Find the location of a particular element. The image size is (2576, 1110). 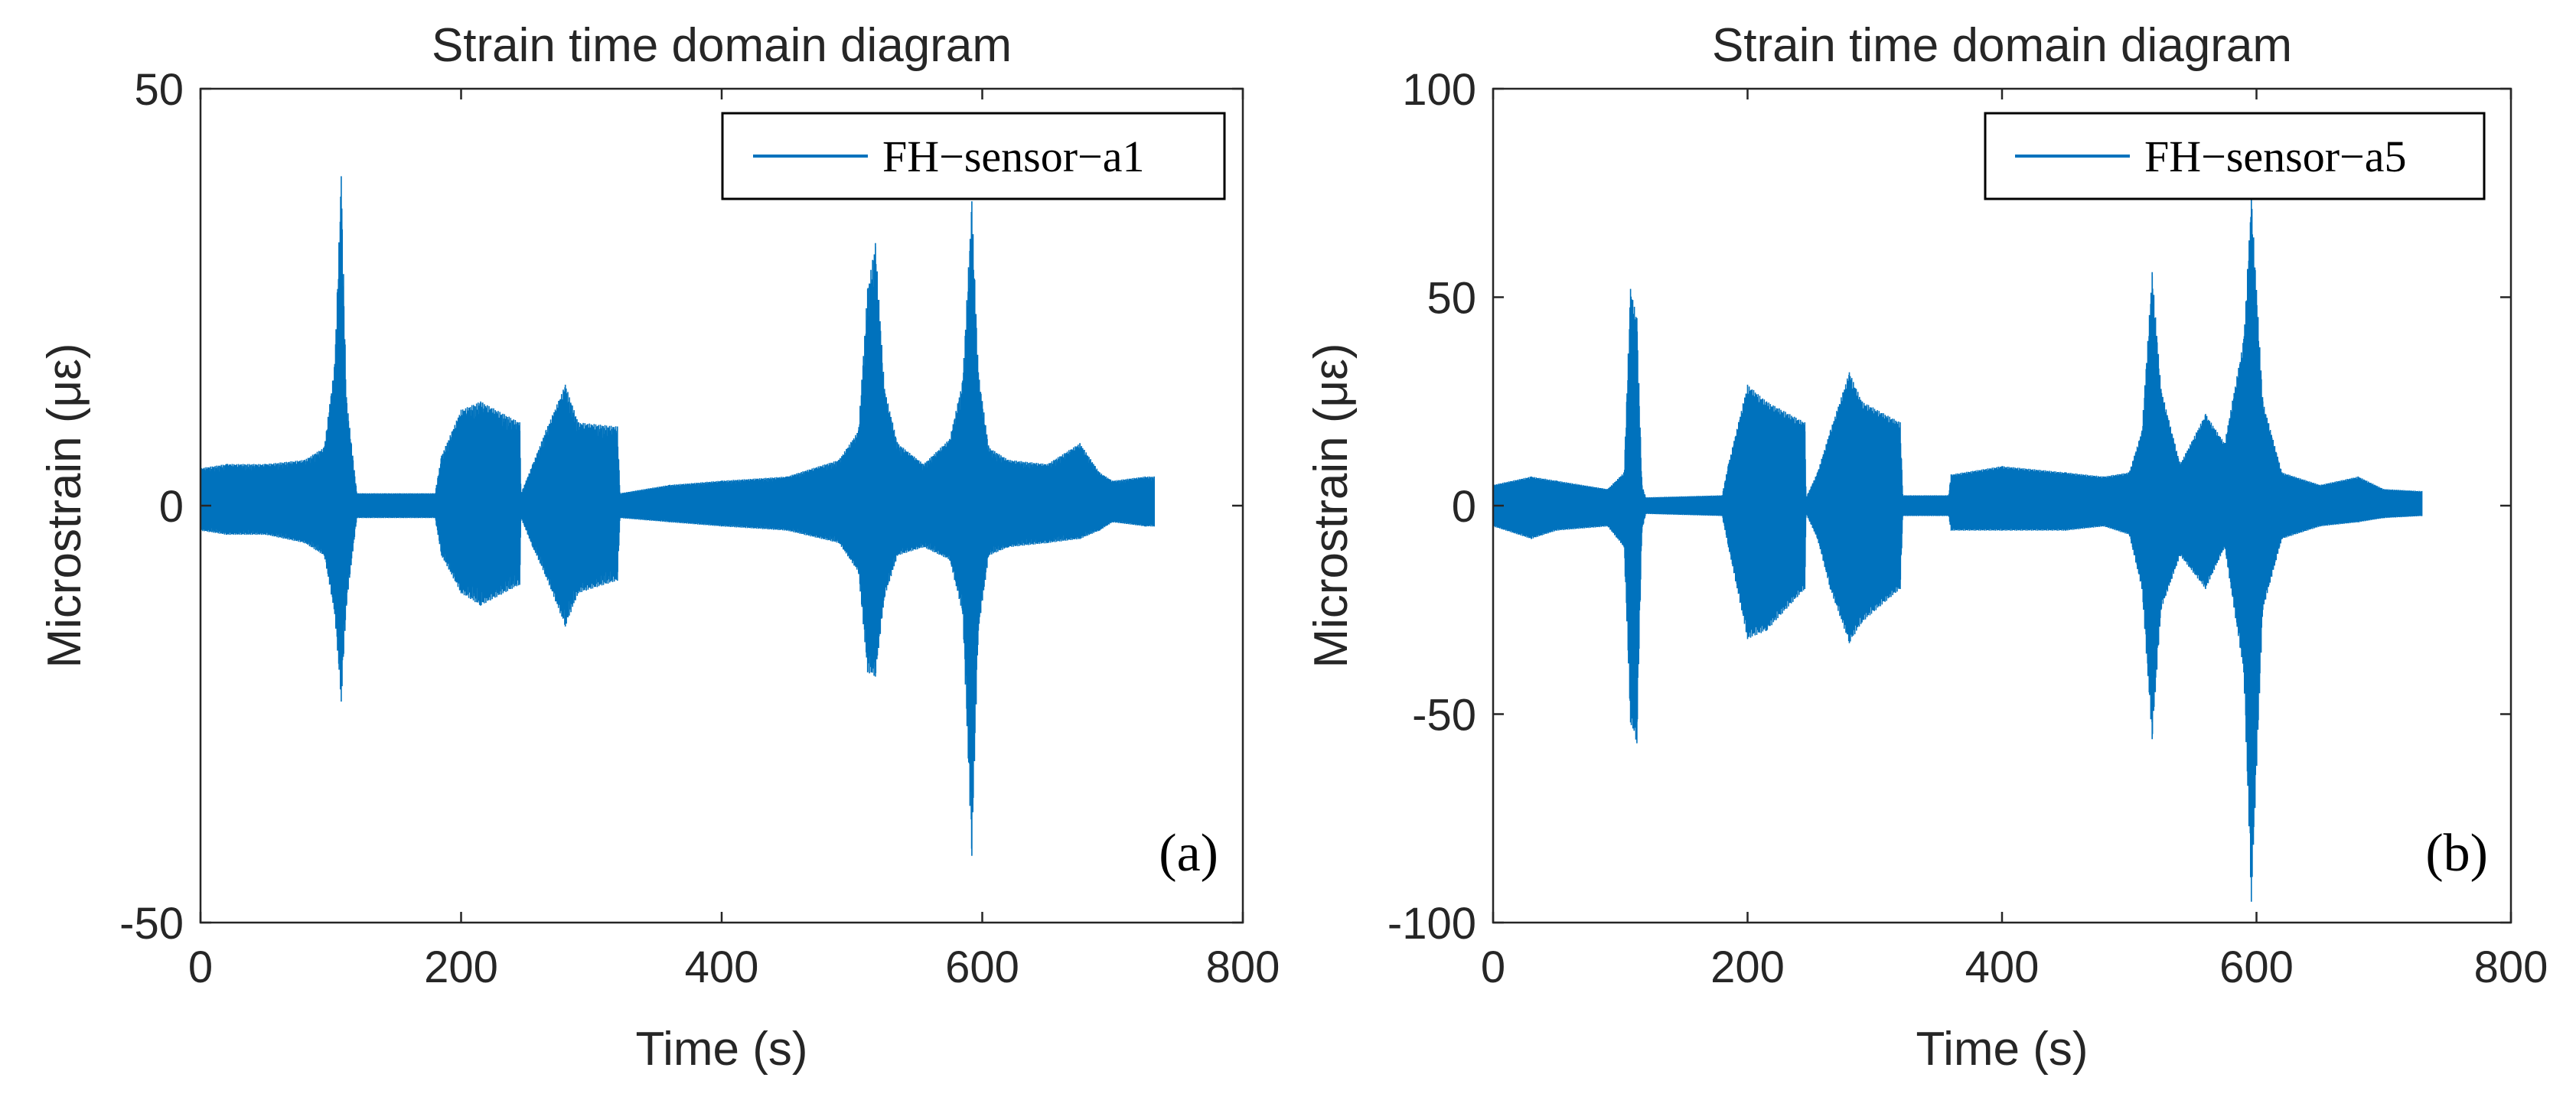

y-tick-label: -100 is located at coordinates (1431, 924).